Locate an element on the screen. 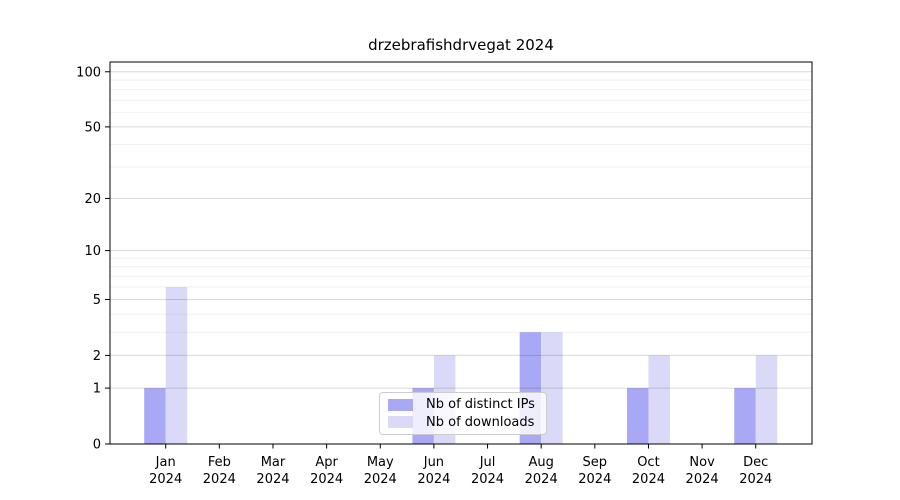 The image size is (900, 500). bar-nb-of-distinct-ips-jan is located at coordinates (155, 416).